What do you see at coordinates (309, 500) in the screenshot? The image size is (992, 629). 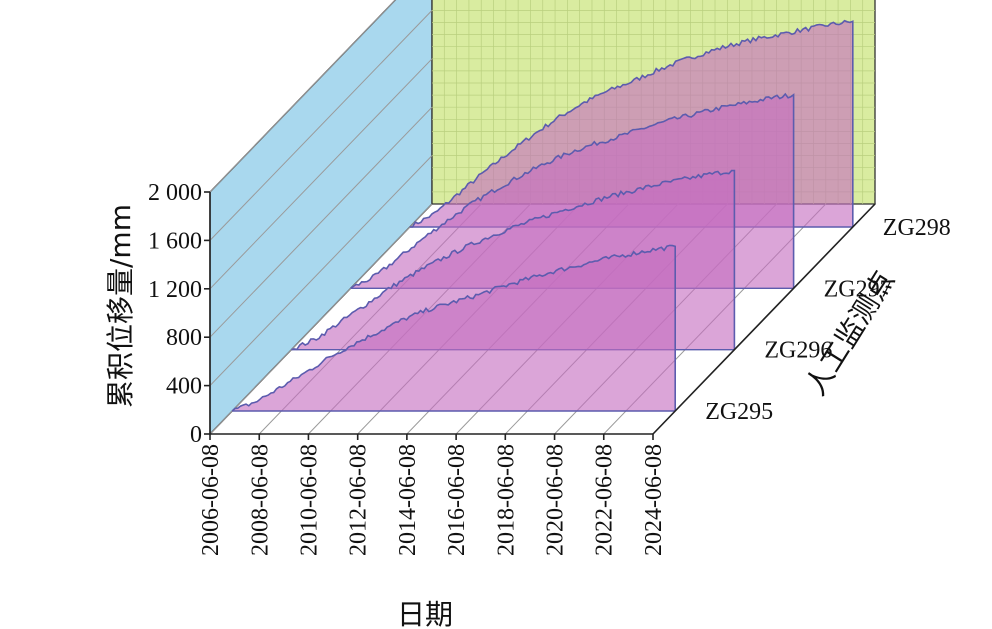 I see `x-tick-label: 2010-06-08` at bounding box center [309, 500].